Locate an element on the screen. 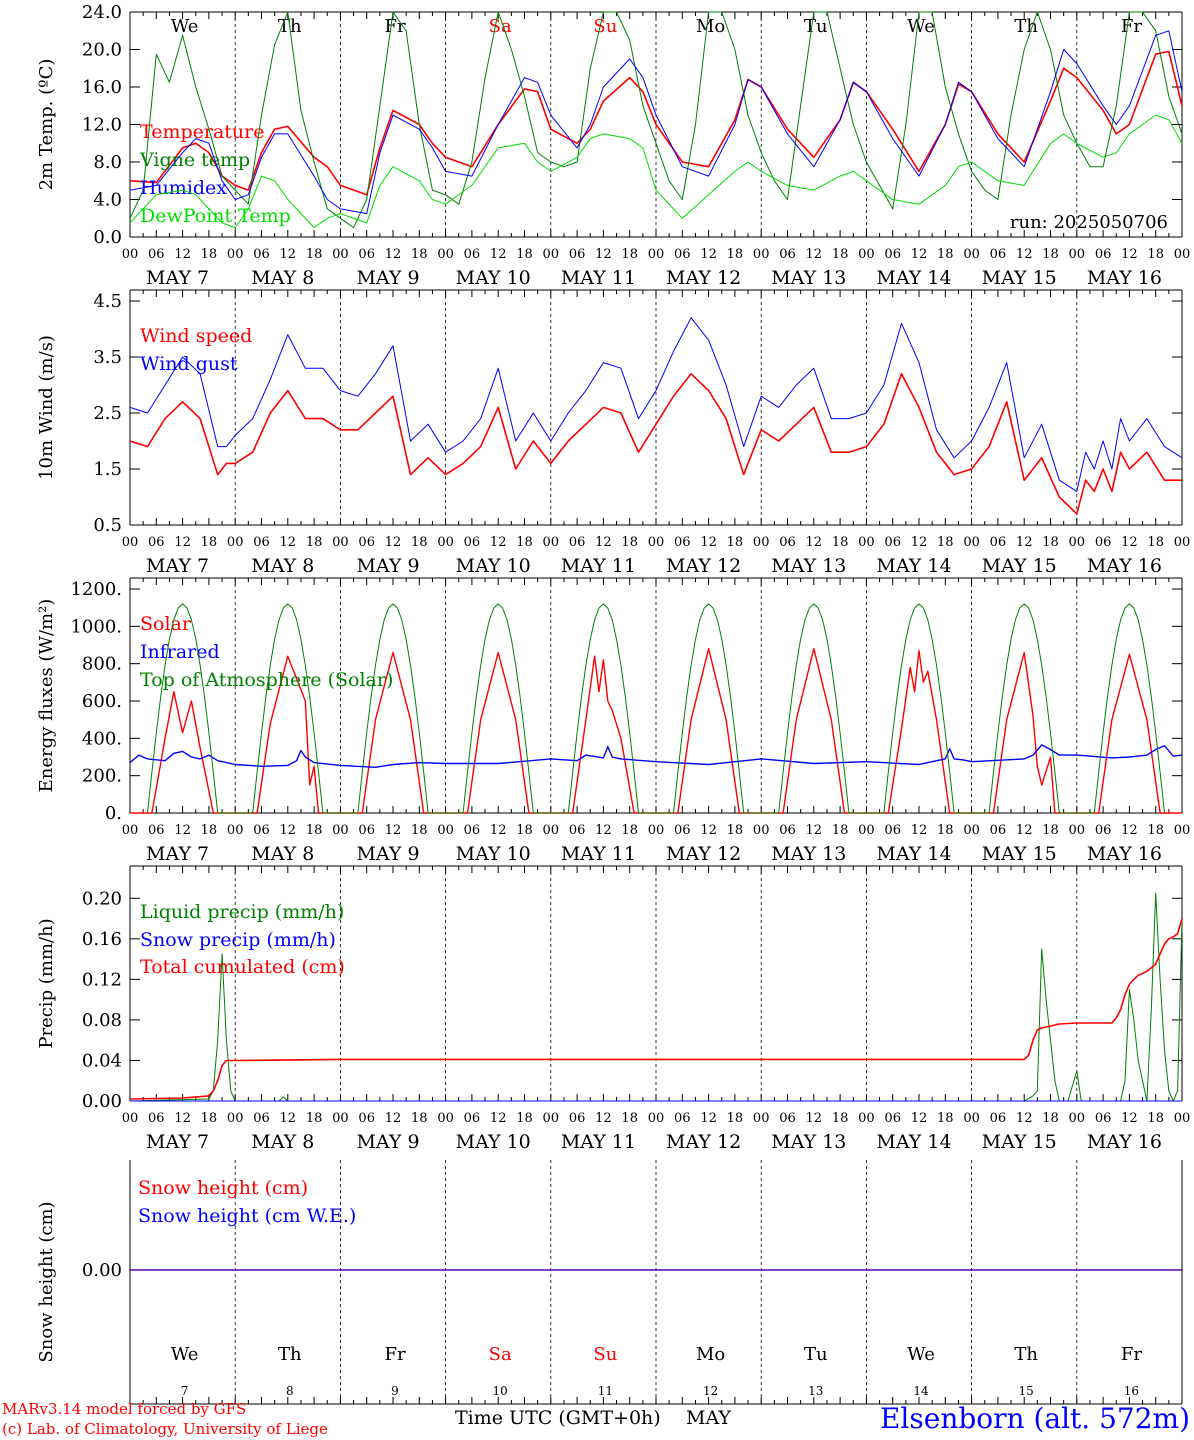 The width and height of the screenshot is (1194, 1440). y-tick-label: 24.0 is located at coordinates (102, 12).